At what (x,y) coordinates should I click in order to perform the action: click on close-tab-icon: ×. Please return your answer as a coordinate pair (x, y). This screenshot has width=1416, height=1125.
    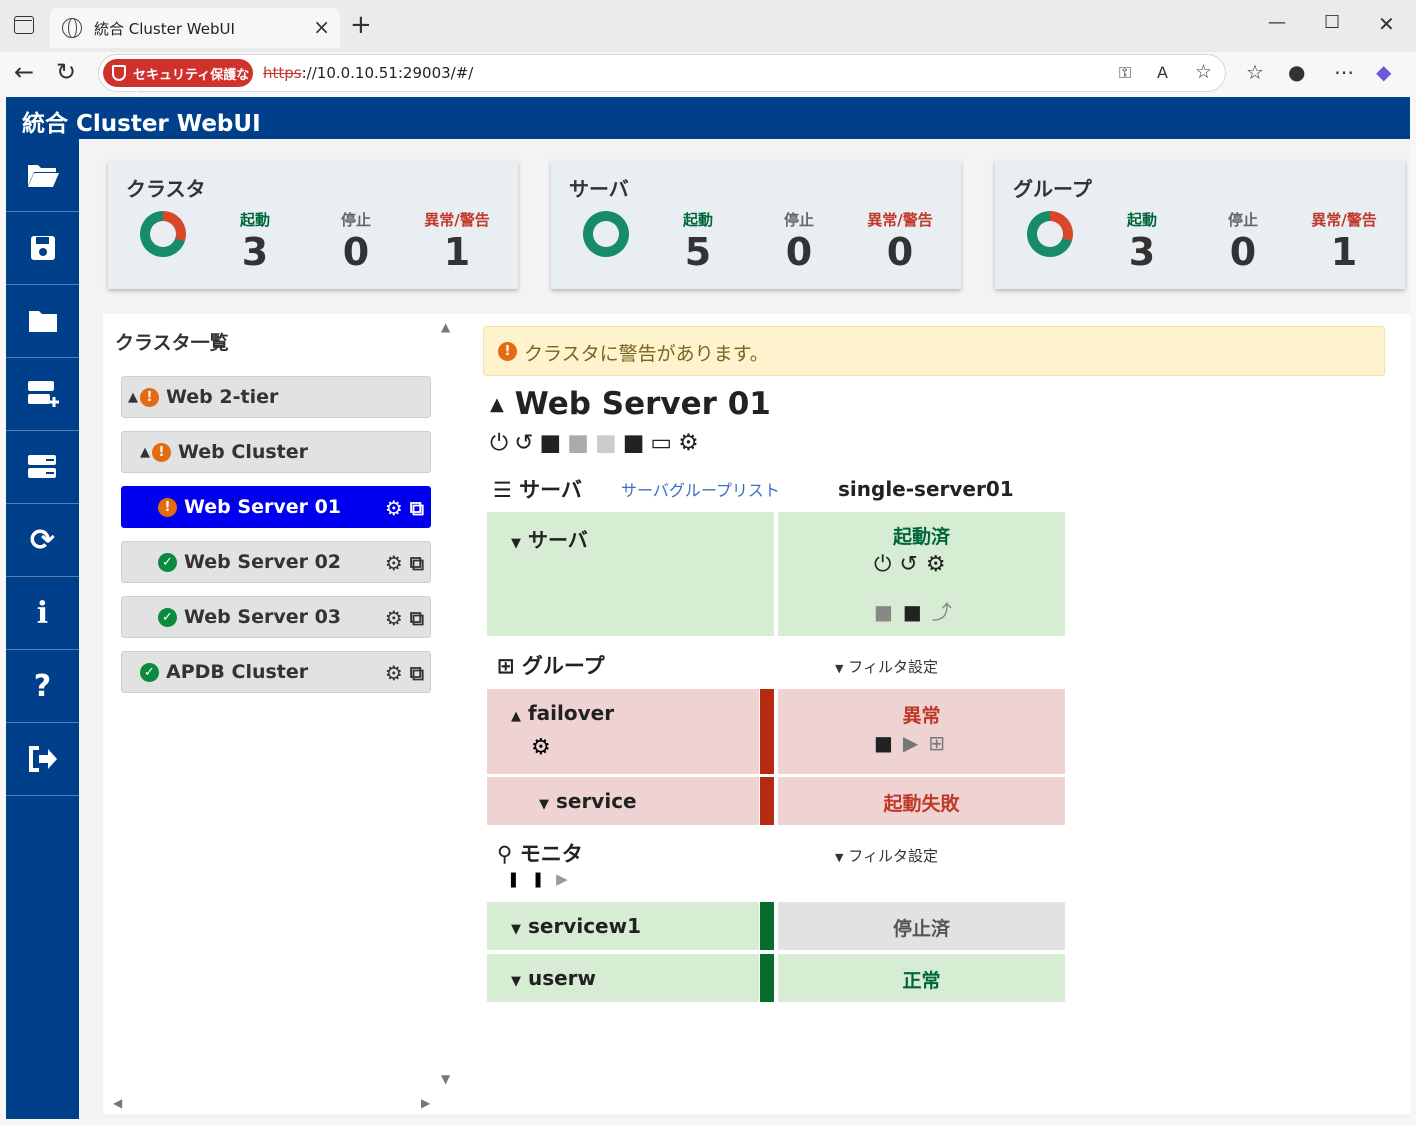
    Looking at the image, I should click on (321, 27).